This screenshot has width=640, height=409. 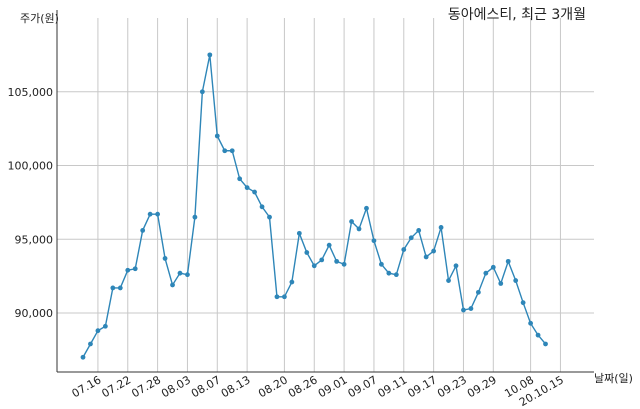 I want to click on y-axis-label: 주가(원), so click(x=39, y=18).